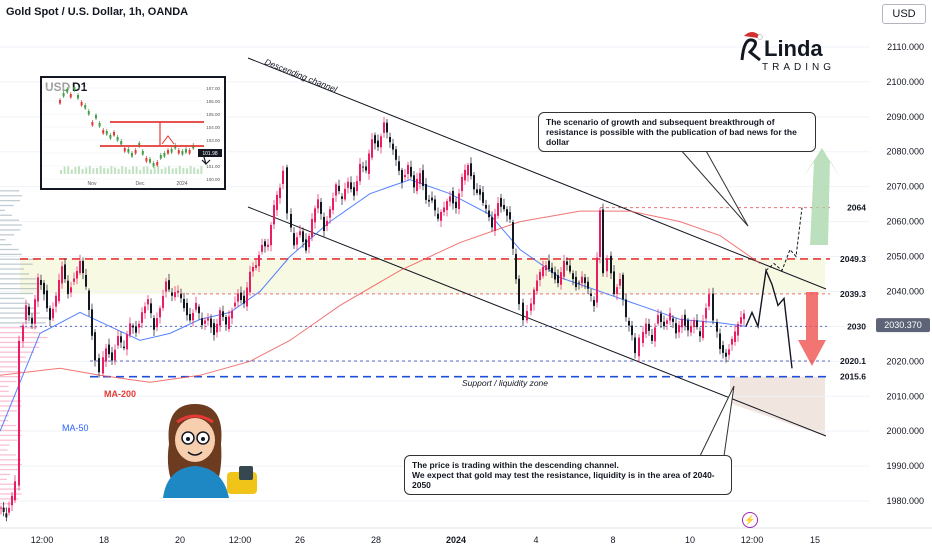 The width and height of the screenshot is (932, 550). What do you see at coordinates (213, 166) in the screenshot?
I see `inset-y-tick-6: 101.00` at bounding box center [213, 166].